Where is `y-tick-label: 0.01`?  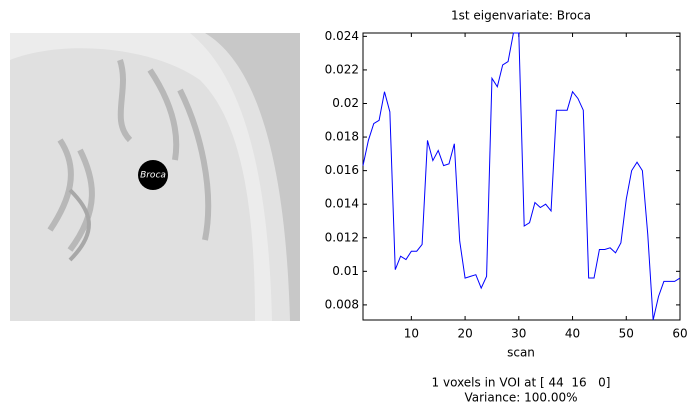 y-tick-label: 0.01 is located at coordinates (345, 271).